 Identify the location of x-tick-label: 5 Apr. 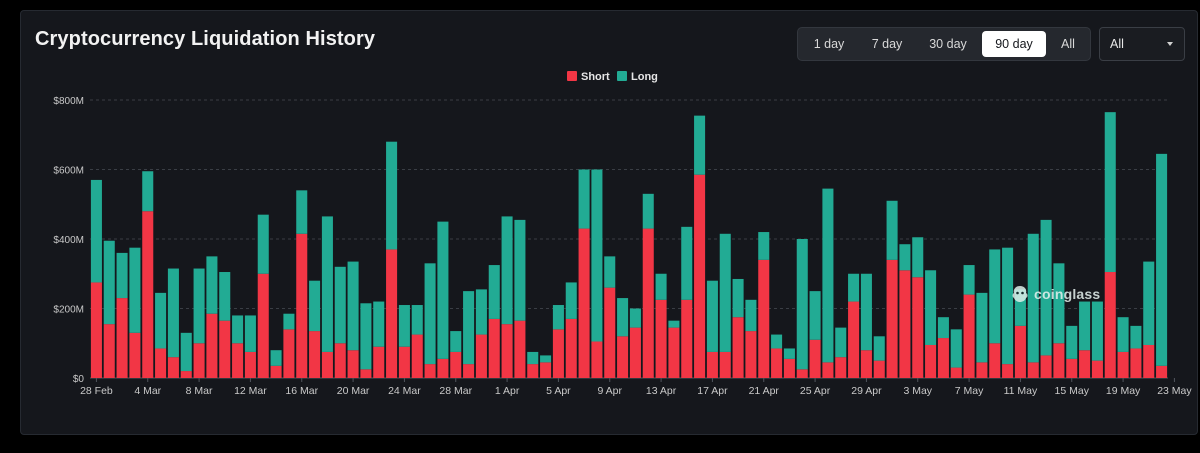
(558, 391).